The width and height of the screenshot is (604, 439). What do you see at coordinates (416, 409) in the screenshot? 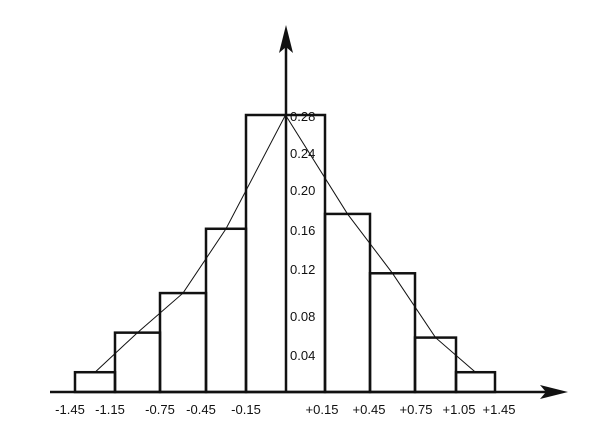
I see `x-tick-label: +0.75` at bounding box center [416, 409].